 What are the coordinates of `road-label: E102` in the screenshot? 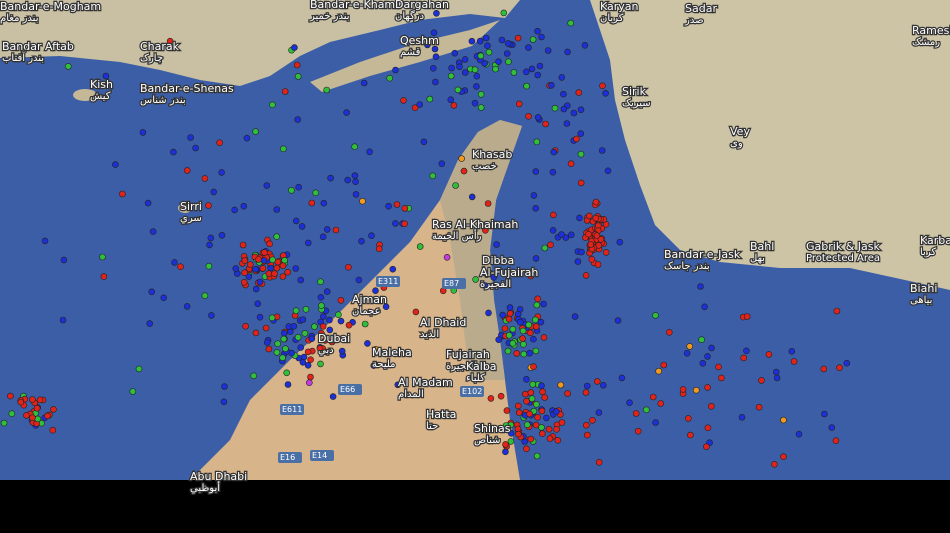 It's located at (472, 391).